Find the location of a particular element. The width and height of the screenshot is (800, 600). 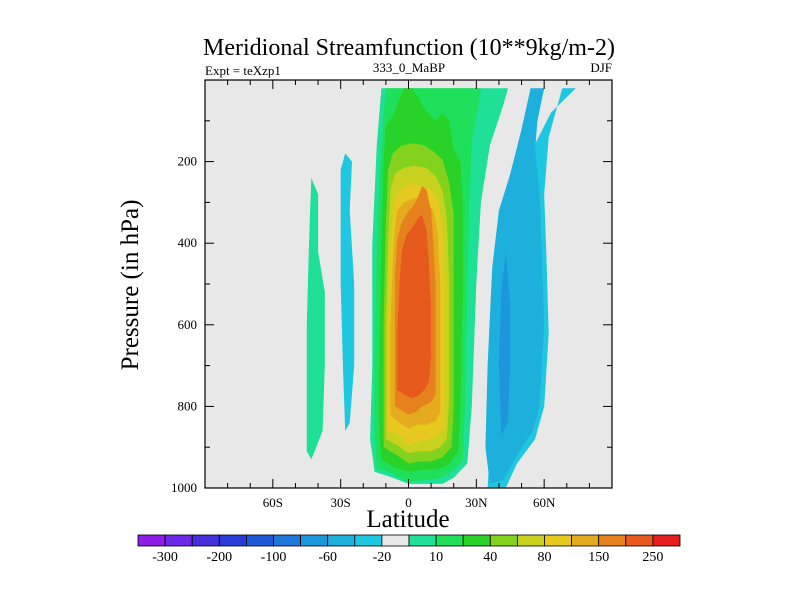

x-tick-label: 60S is located at coordinates (273, 502).